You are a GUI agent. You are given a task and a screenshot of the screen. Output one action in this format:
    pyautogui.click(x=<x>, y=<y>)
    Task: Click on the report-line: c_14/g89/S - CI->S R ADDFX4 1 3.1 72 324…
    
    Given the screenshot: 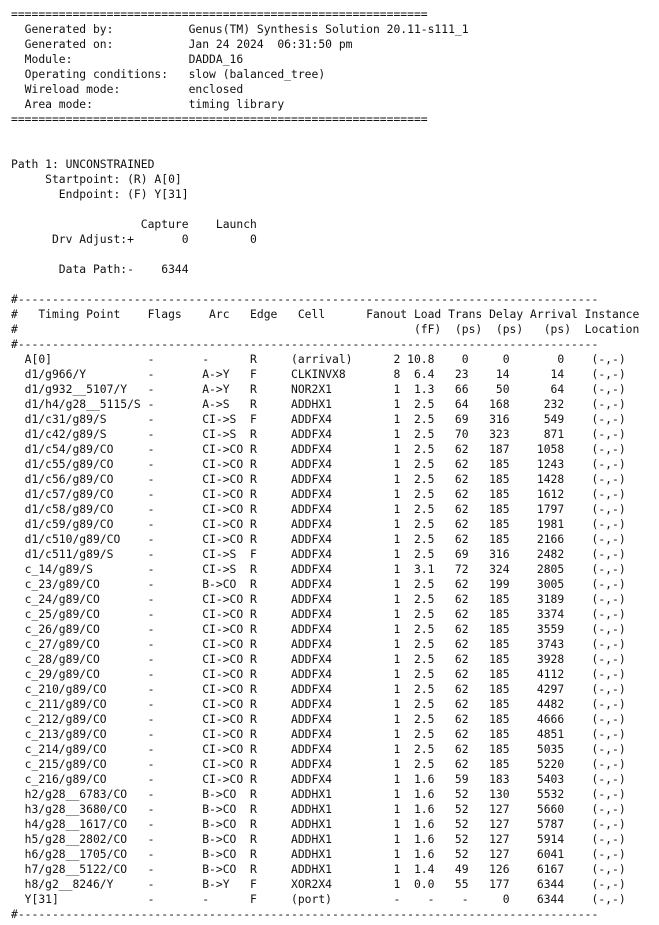 What is the action you would take?
    pyautogui.click(x=318, y=569)
    